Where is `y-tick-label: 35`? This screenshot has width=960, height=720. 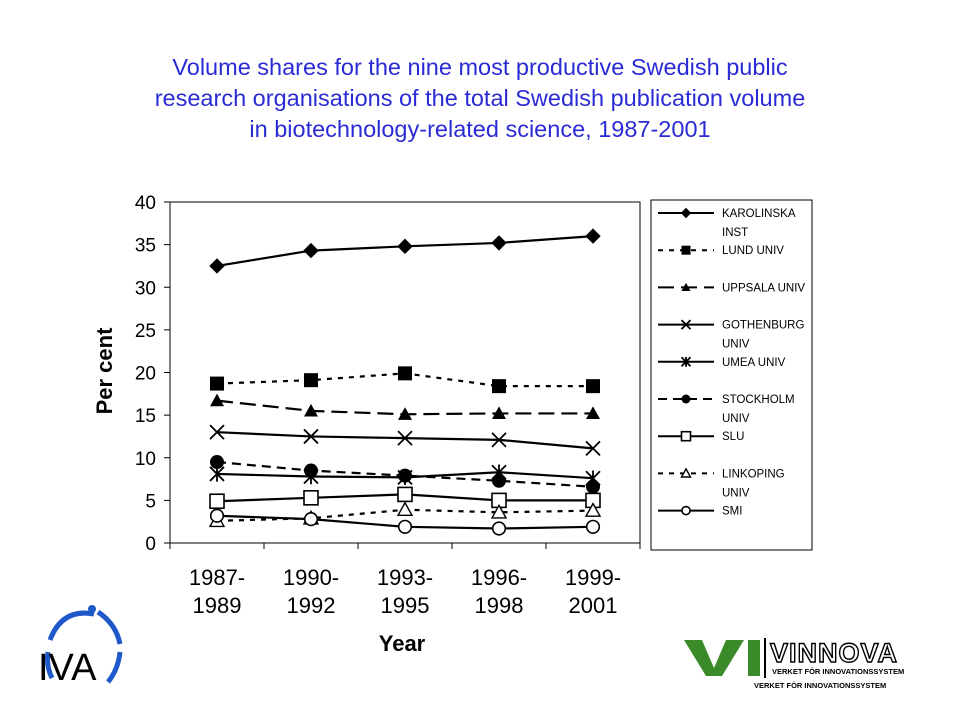
y-tick-label: 35 is located at coordinates (145, 246).